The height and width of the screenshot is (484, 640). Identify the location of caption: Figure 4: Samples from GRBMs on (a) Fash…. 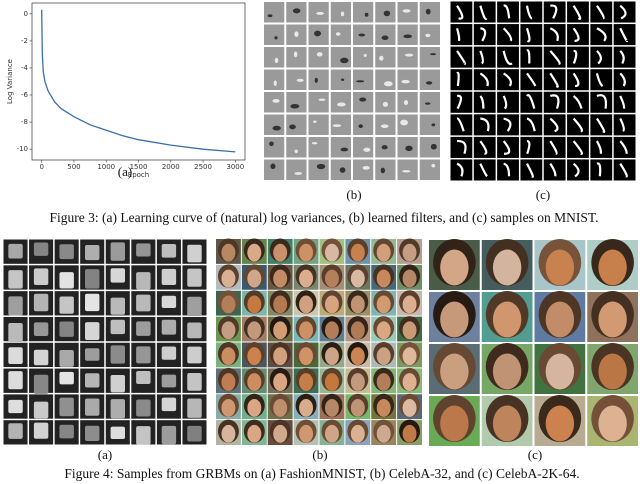
(321, 473).